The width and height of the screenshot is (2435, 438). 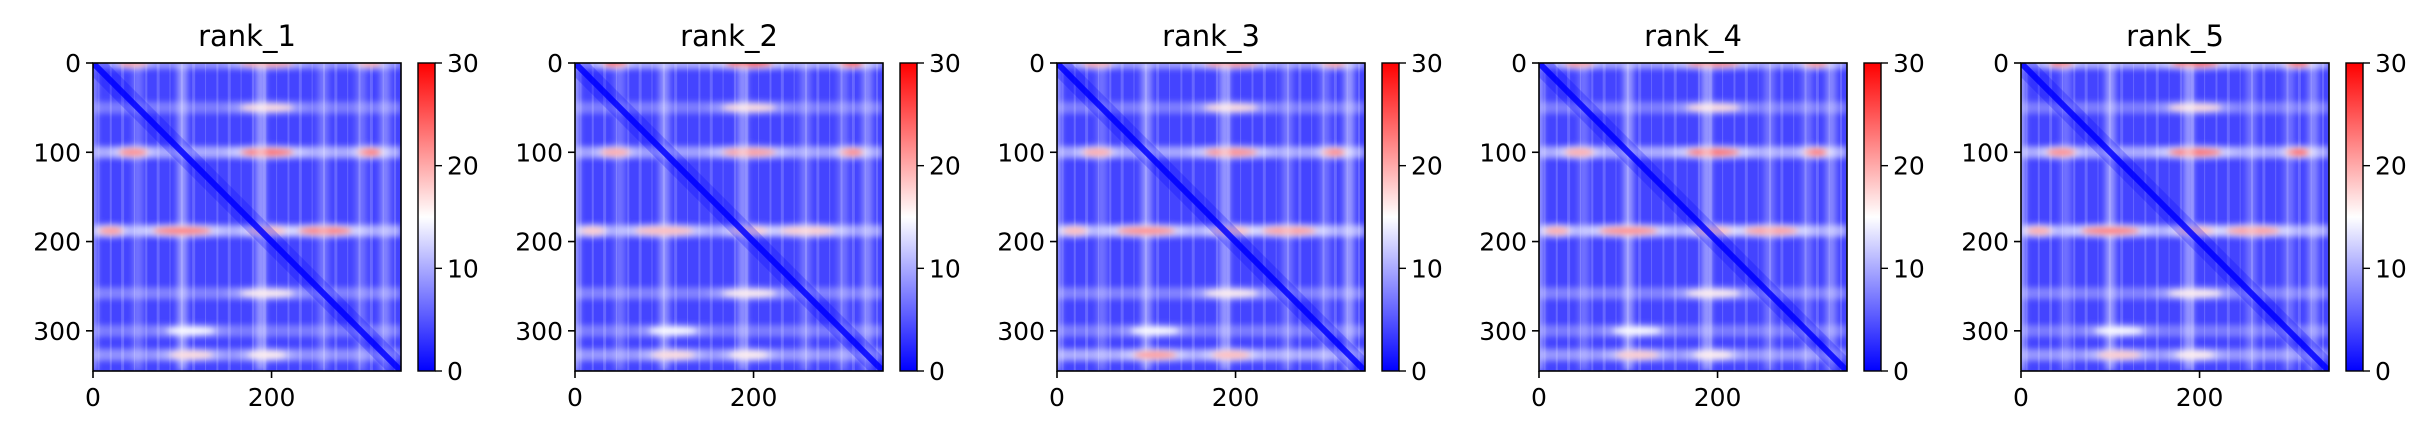 I want to click on y-tick-label: 100, so click(x=1985, y=152).